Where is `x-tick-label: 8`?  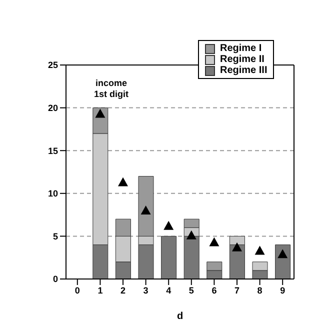 x-tick-label: 8 is located at coordinates (259, 290).